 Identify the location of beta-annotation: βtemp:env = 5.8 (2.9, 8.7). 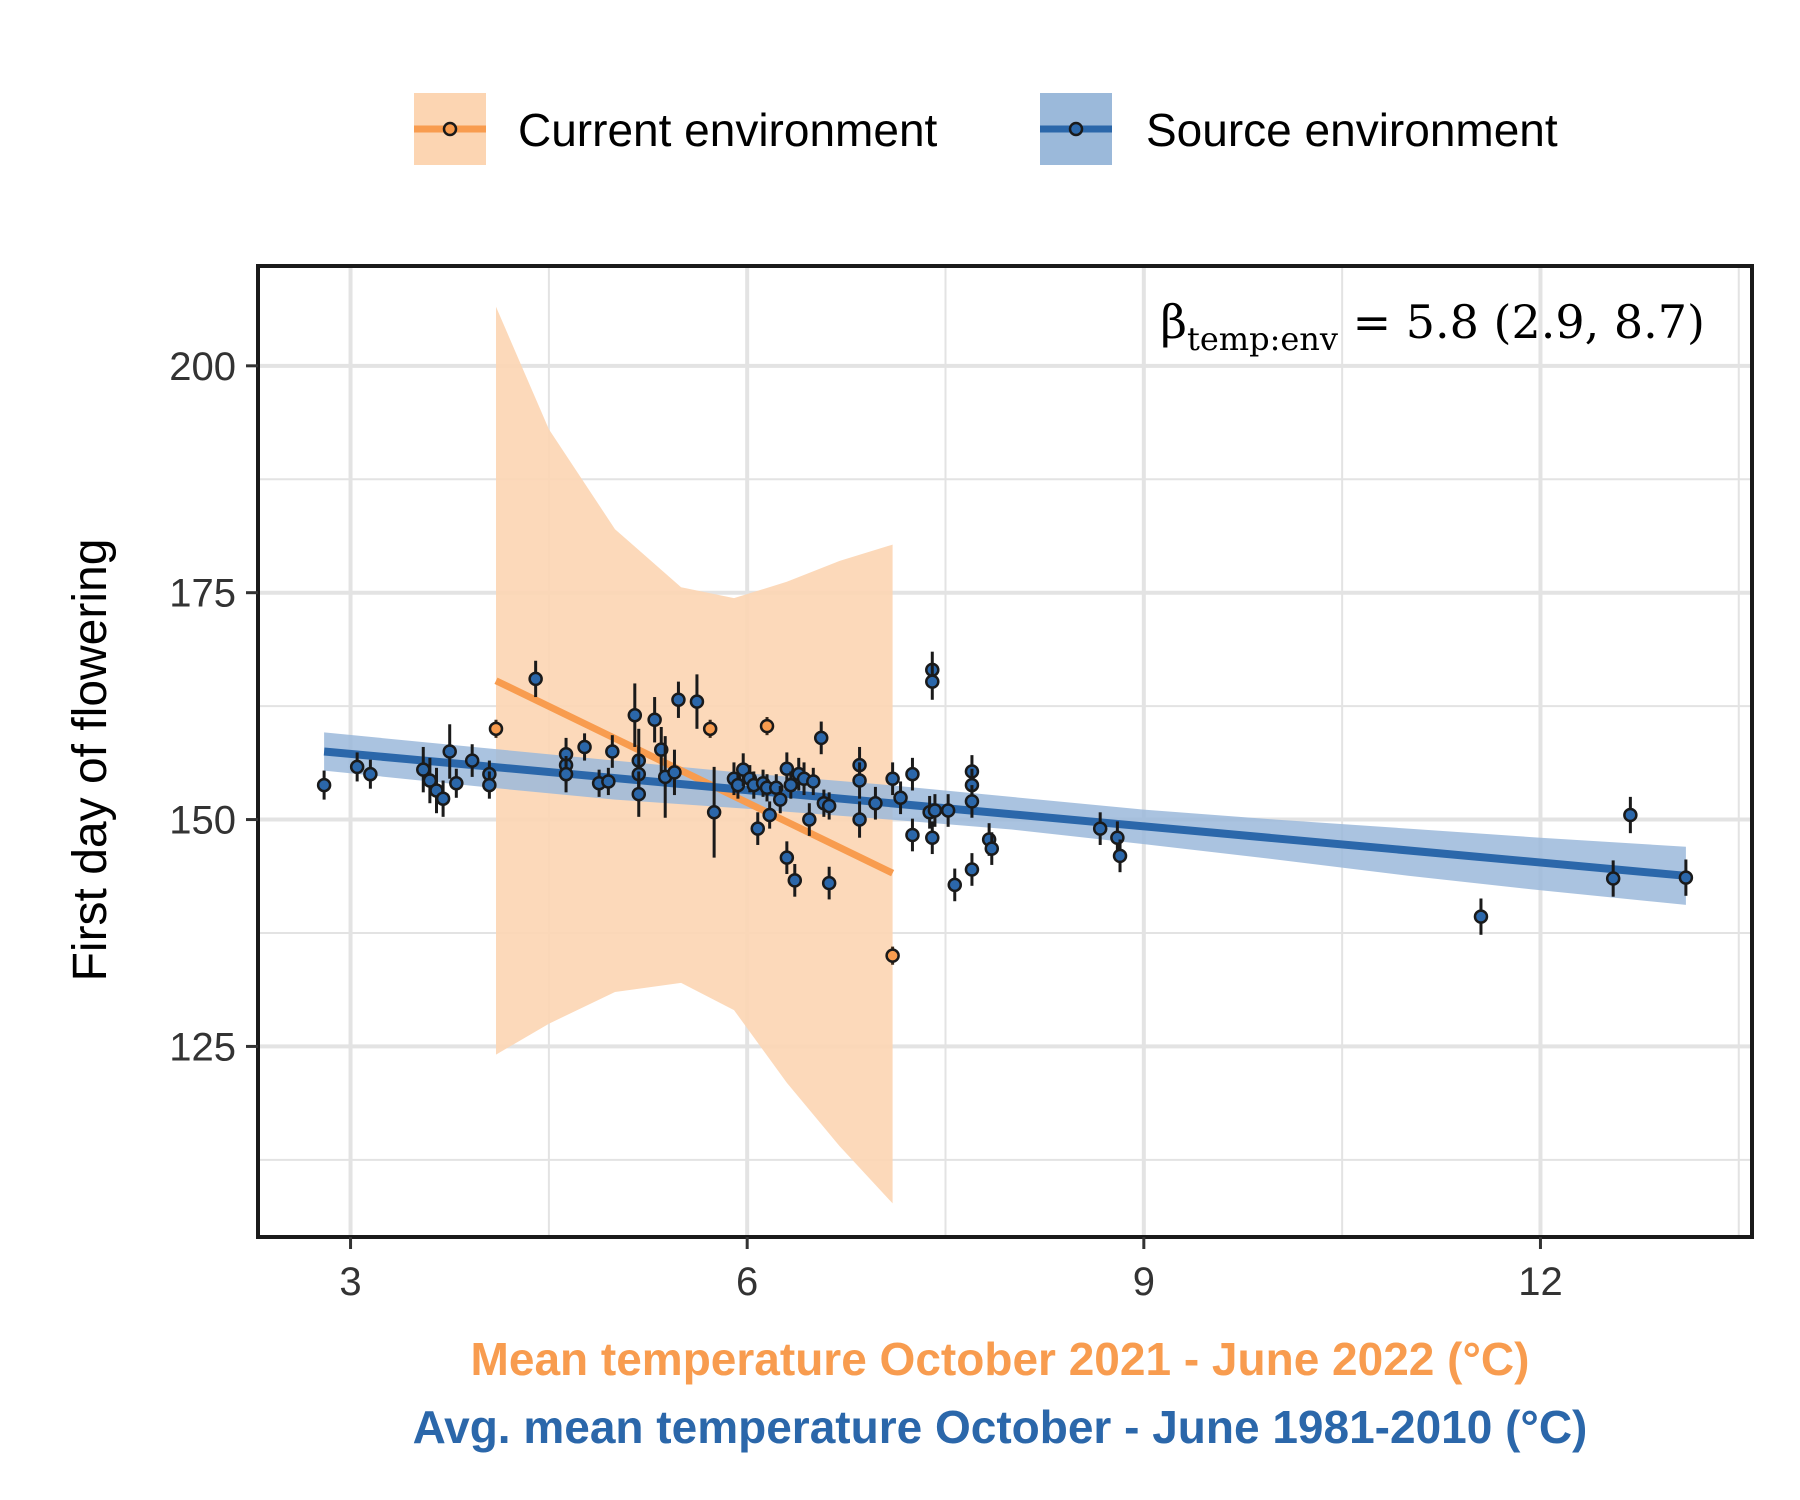
(1432, 326).